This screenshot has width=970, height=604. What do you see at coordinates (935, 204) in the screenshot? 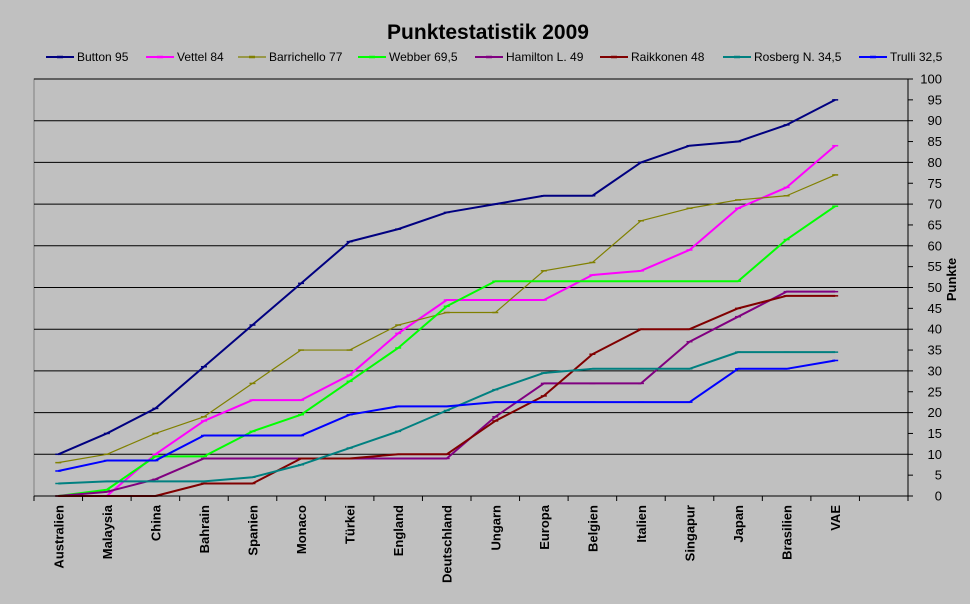
I see `y-tick-label: 70` at bounding box center [935, 204].